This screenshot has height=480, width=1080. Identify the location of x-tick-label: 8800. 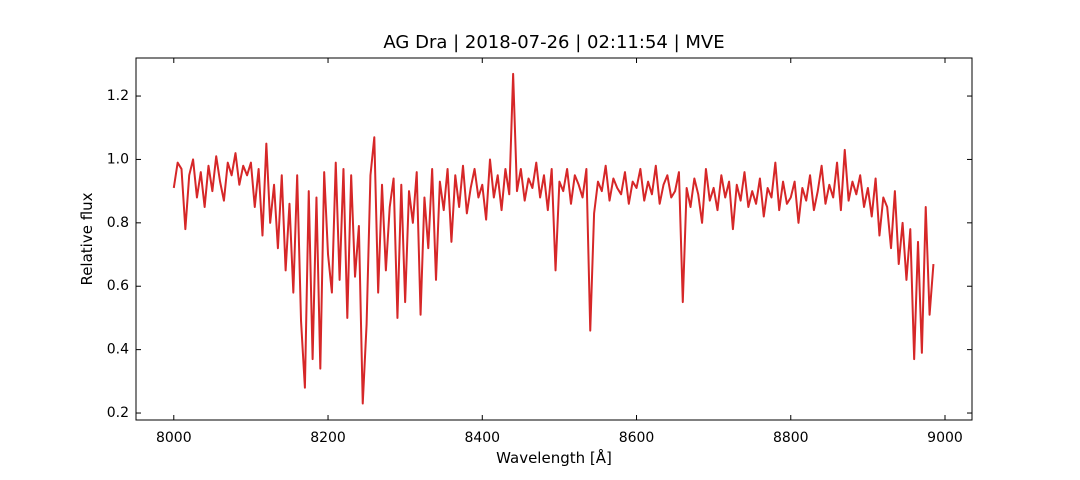
(791, 438).